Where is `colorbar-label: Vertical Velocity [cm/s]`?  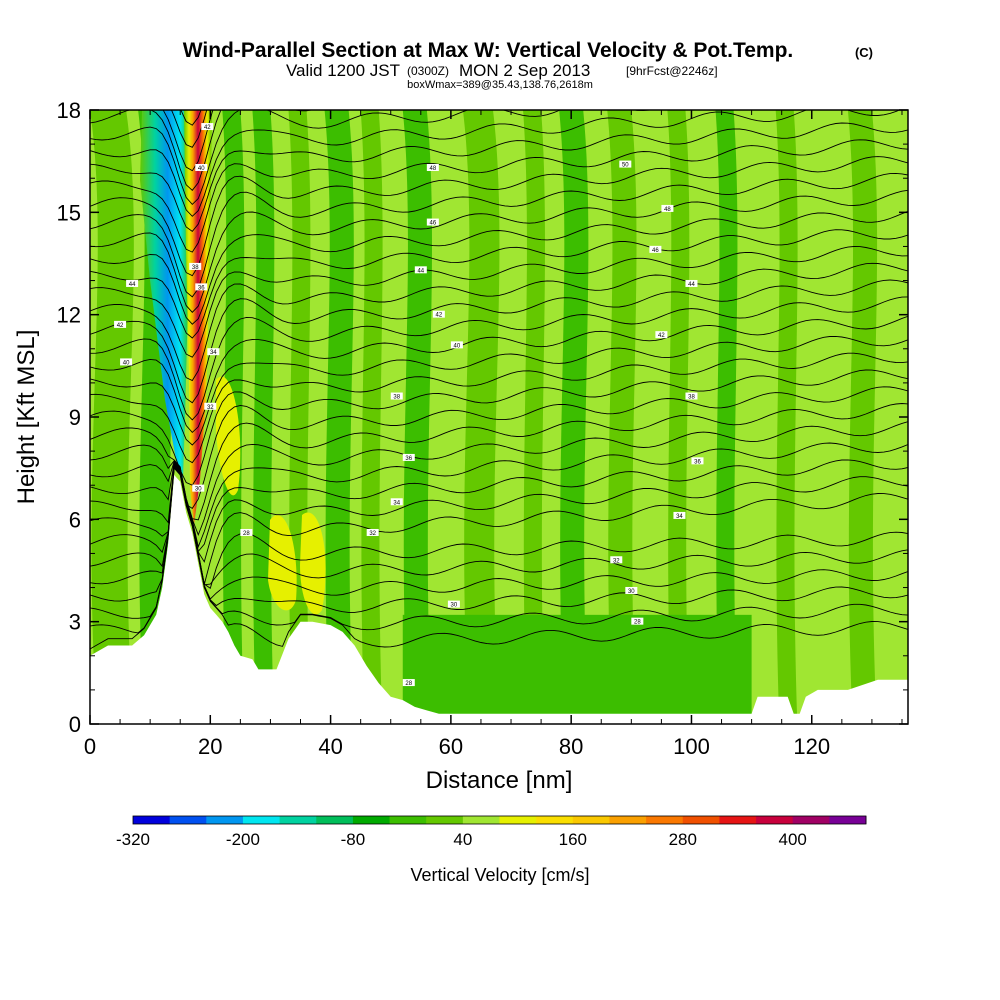 colorbar-label: Vertical Velocity [cm/s] is located at coordinates (499, 875).